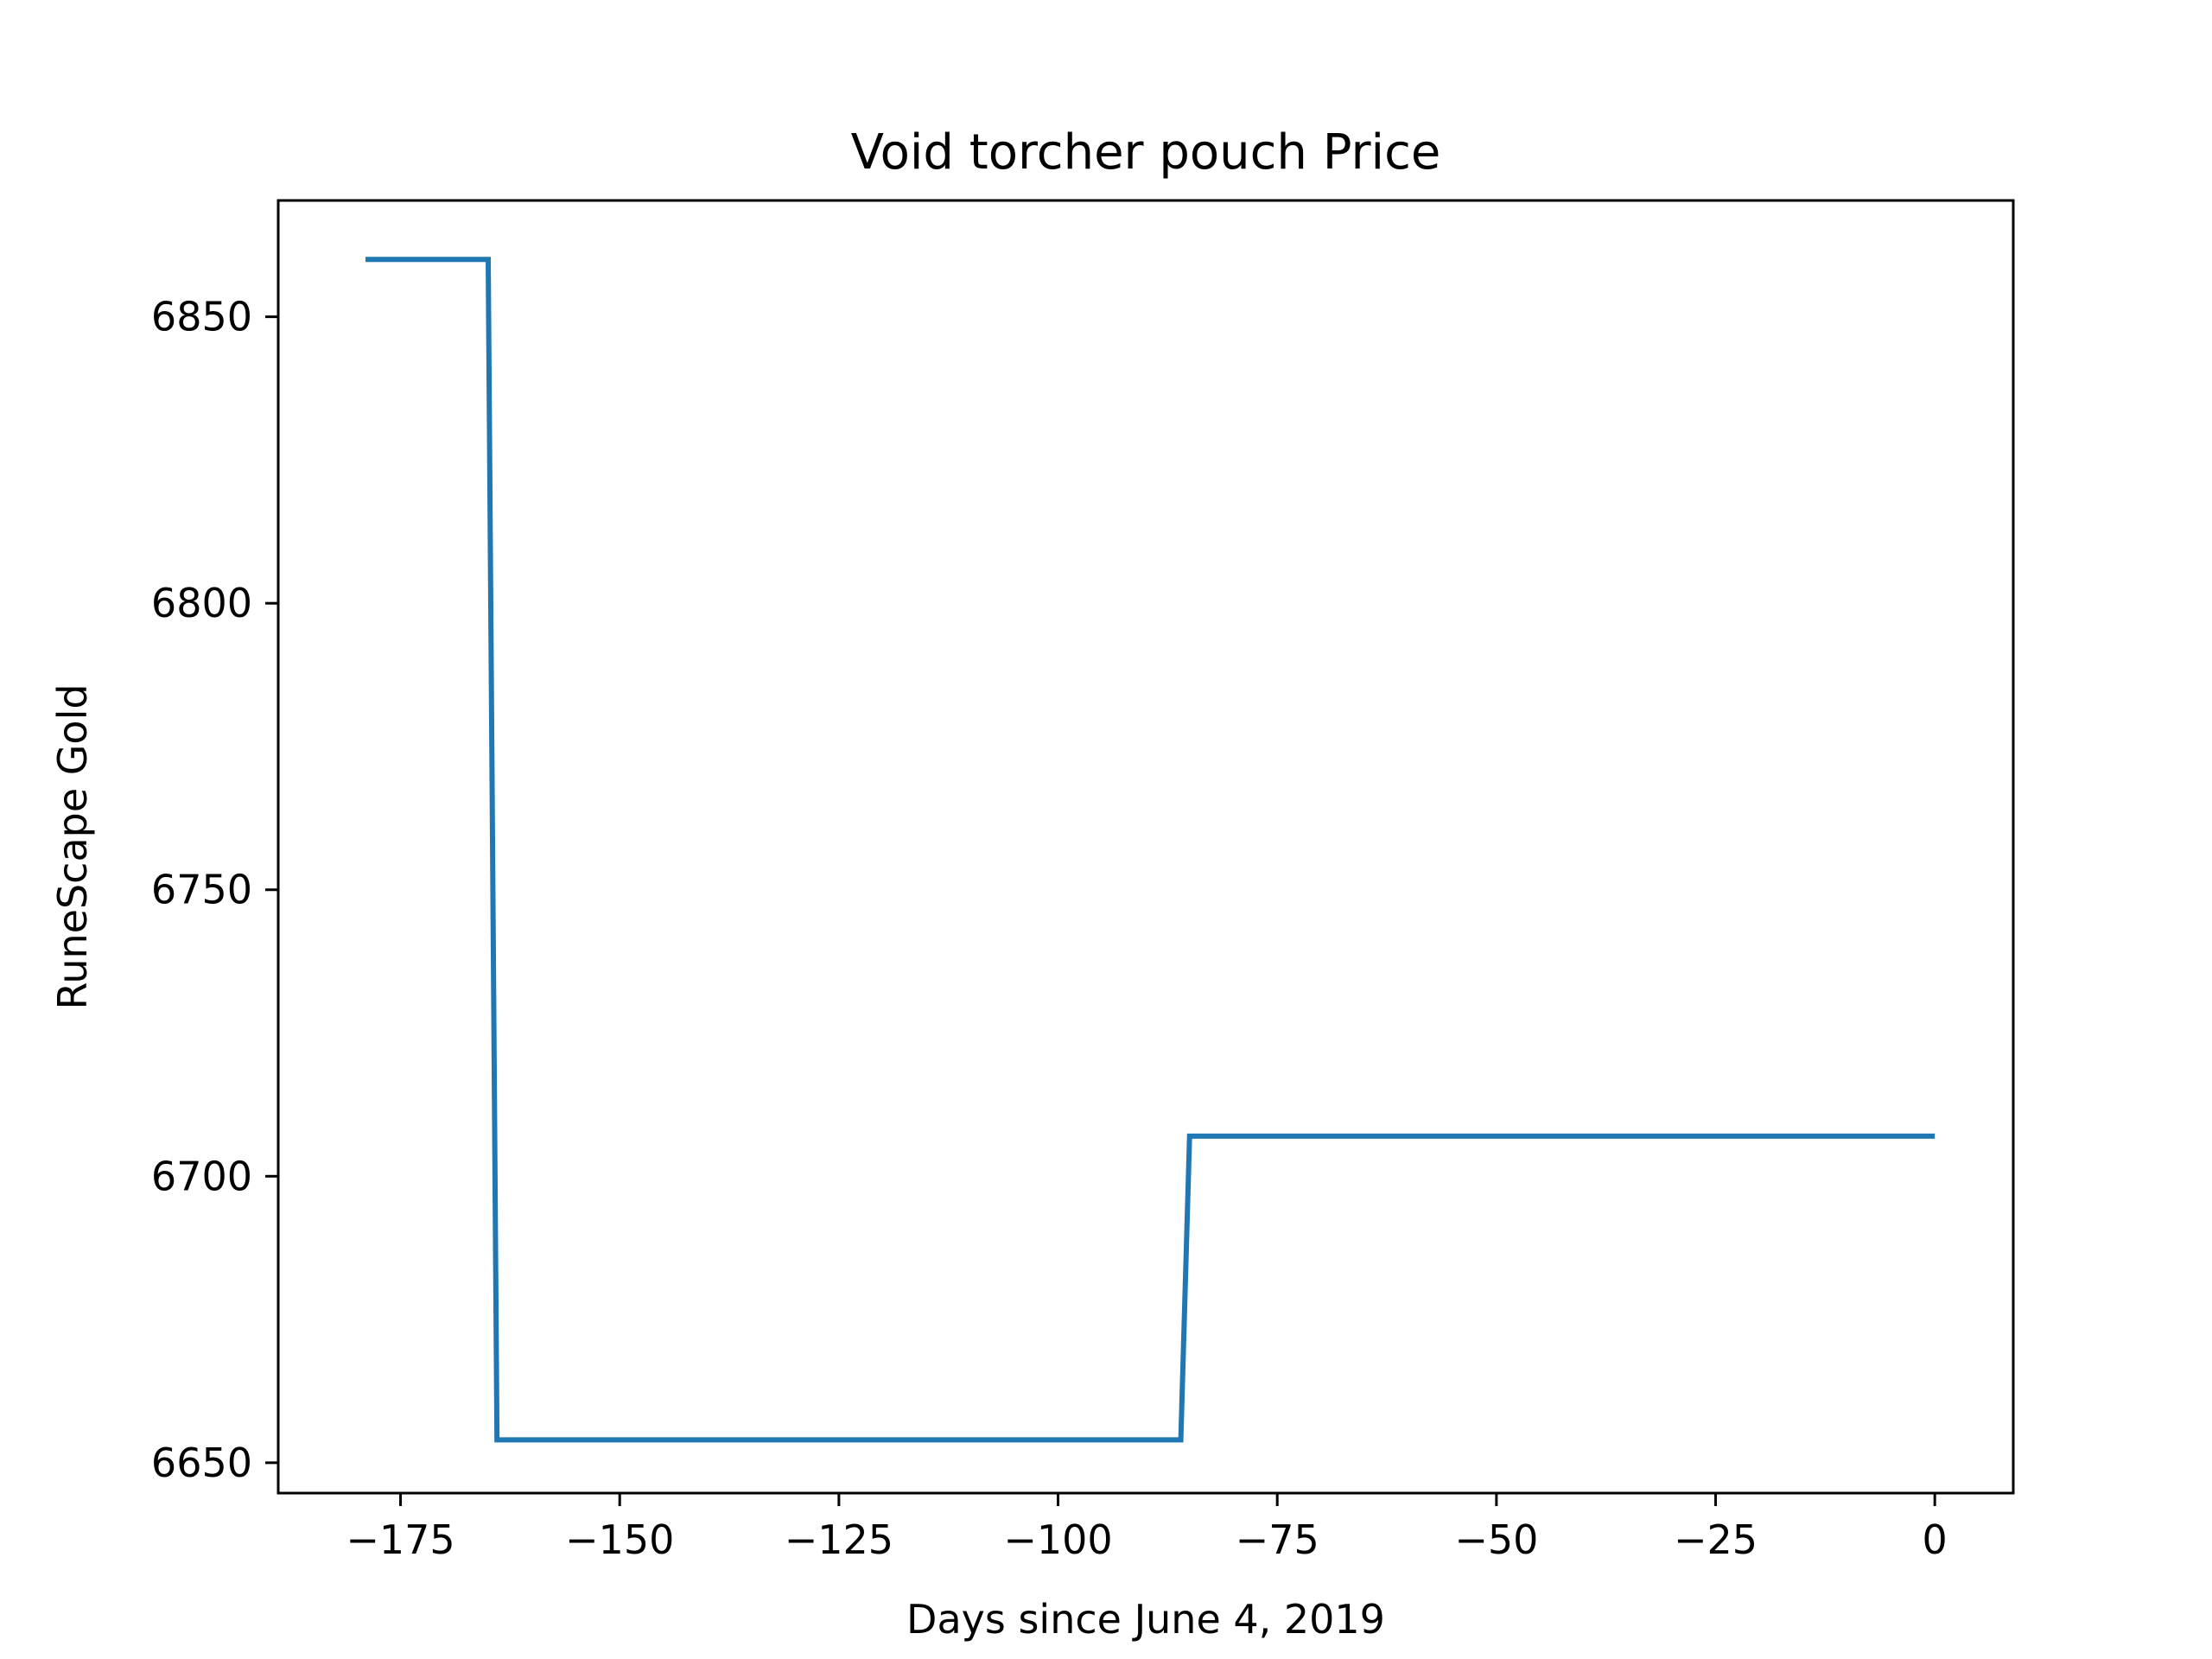 The image size is (2212, 1659). I want to click on x-tick-label: −75, so click(1277, 1539).